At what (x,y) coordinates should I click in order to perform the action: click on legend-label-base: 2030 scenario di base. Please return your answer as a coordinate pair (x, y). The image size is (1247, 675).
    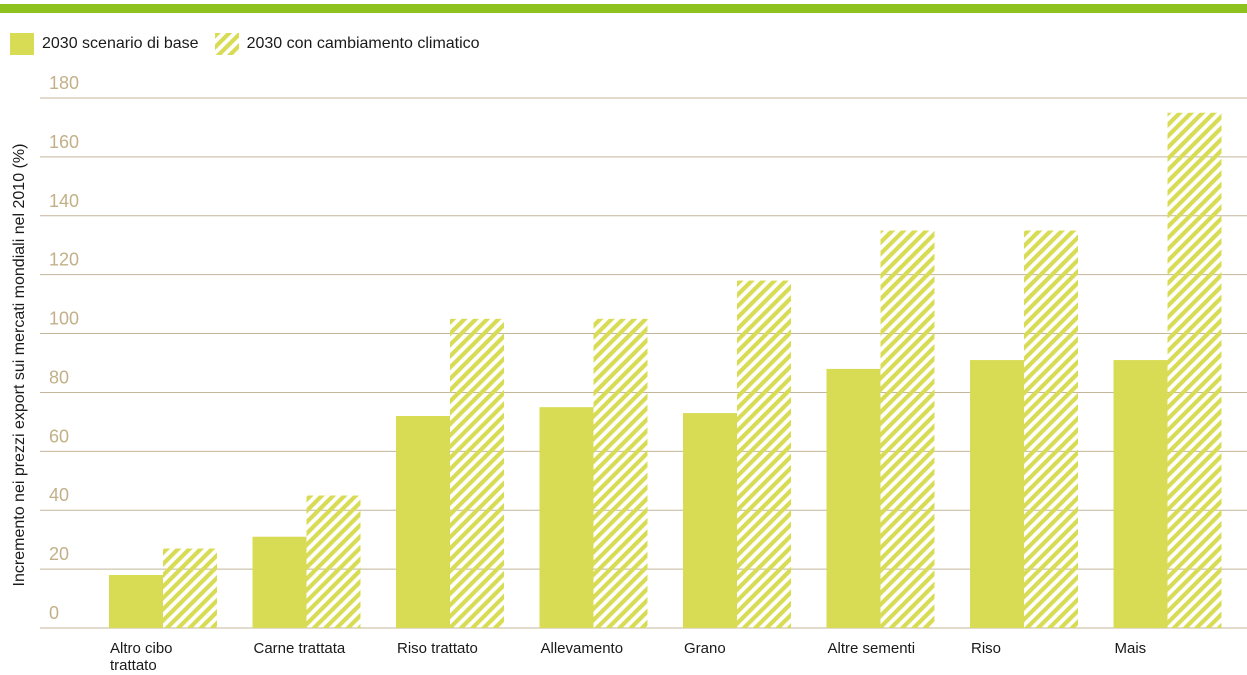
    Looking at the image, I should click on (120, 43).